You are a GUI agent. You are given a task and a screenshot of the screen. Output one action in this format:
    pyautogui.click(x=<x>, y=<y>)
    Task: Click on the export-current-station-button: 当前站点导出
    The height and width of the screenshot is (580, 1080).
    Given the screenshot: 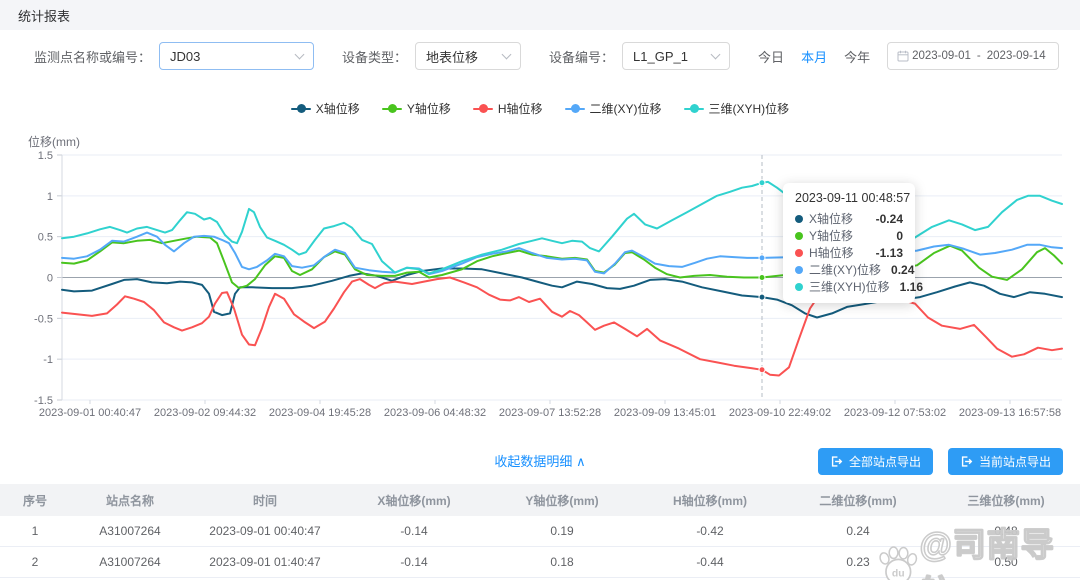 What is the action you would take?
    pyautogui.click(x=1005, y=461)
    